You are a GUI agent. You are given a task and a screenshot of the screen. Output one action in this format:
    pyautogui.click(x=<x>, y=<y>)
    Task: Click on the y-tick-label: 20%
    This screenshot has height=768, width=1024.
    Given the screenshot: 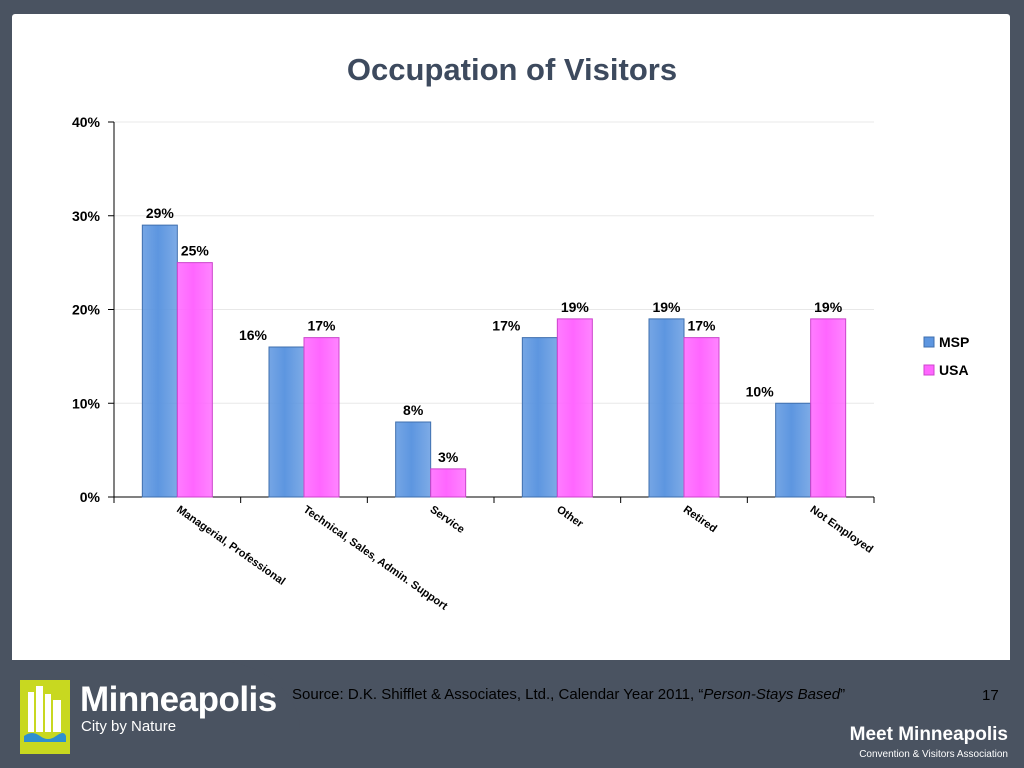 What is the action you would take?
    pyautogui.click(x=86, y=310)
    